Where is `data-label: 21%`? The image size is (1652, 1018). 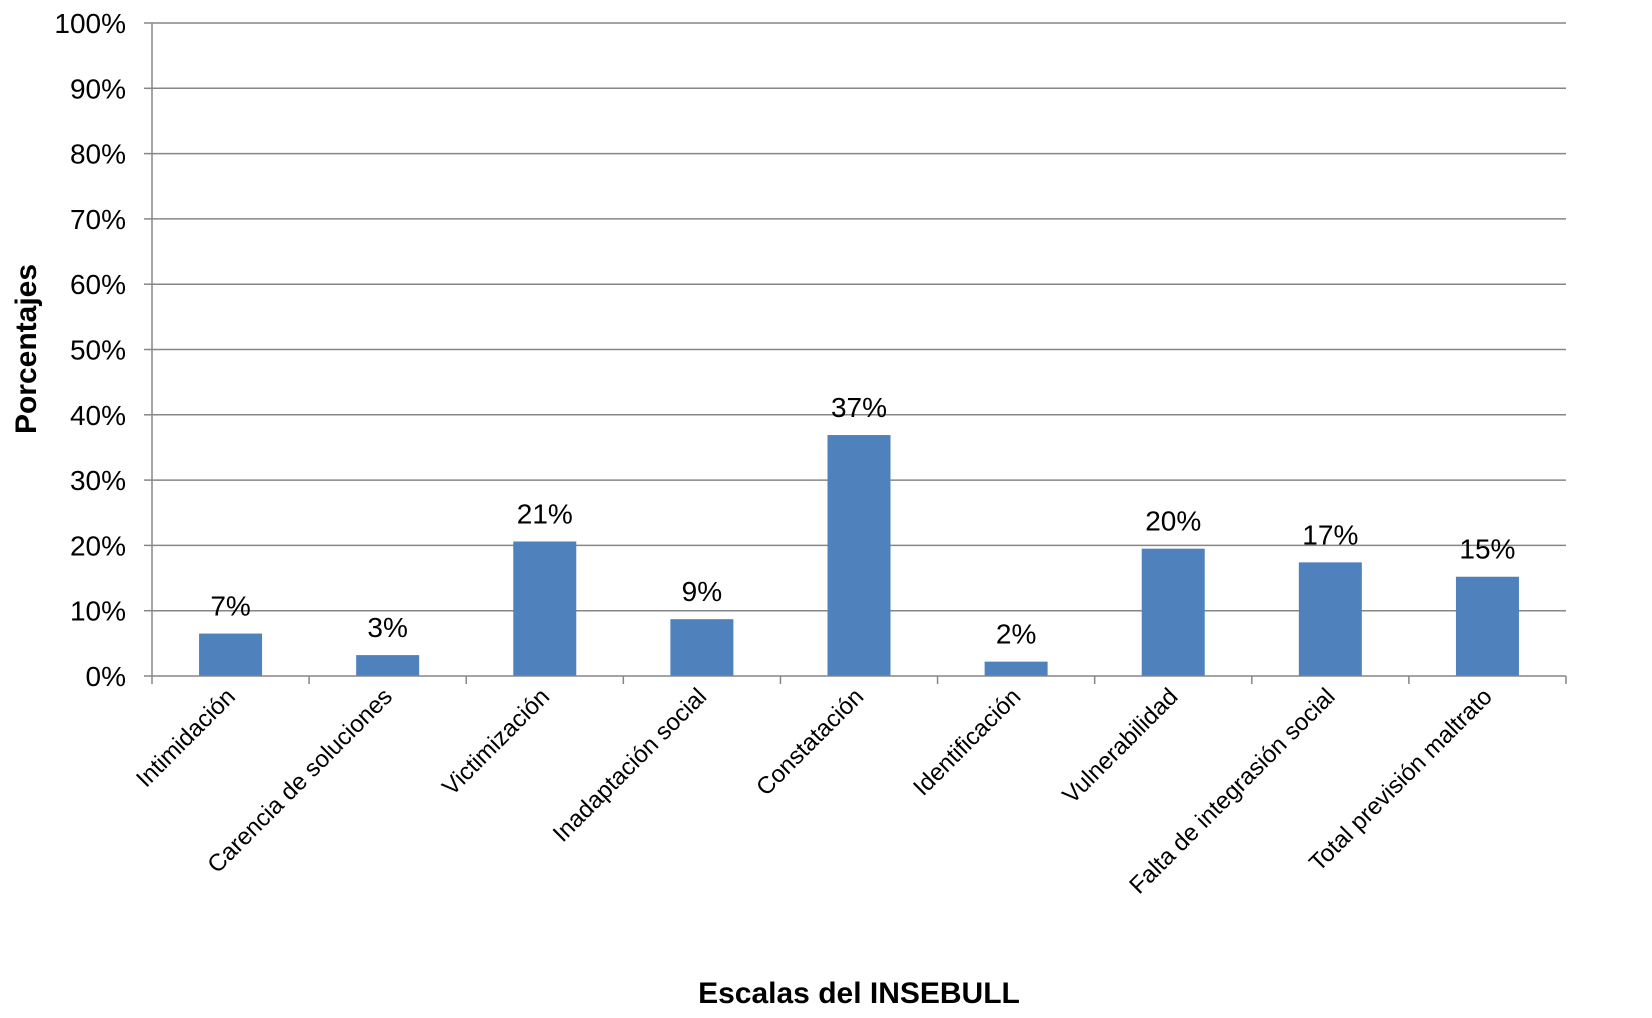 data-label: 21% is located at coordinates (545, 513).